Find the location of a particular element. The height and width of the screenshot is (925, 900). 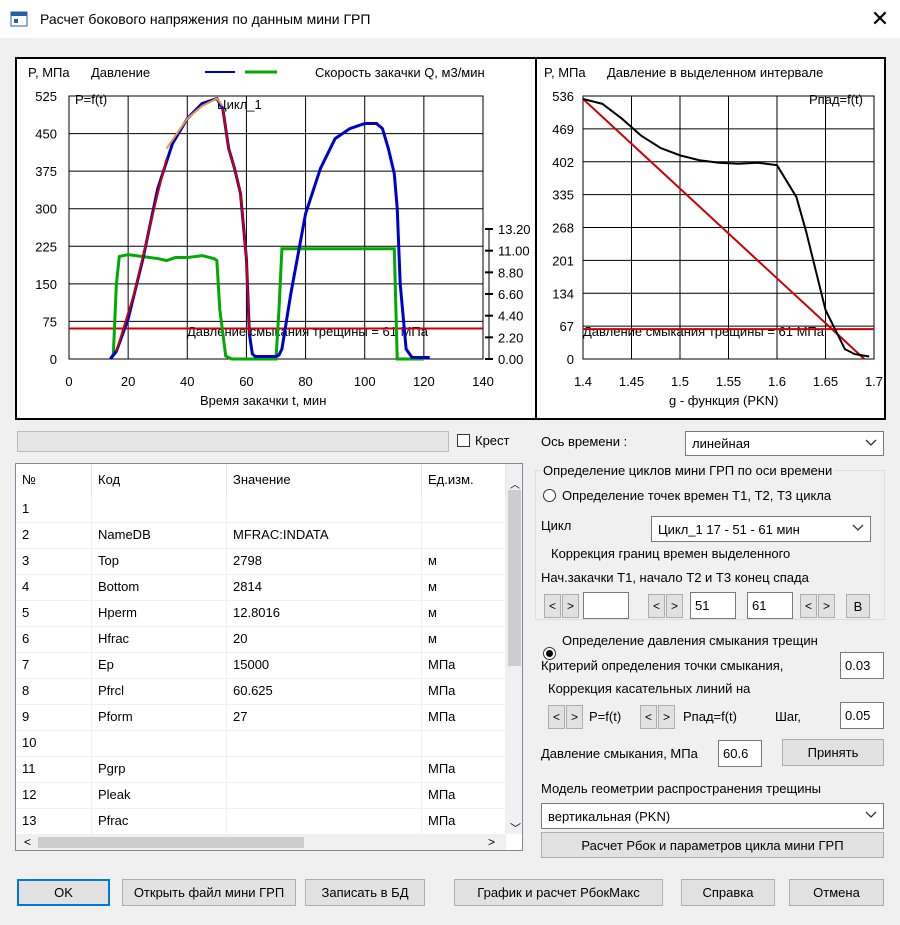

table-row: 4 Bottom 2814 м is located at coordinates (261, 587).